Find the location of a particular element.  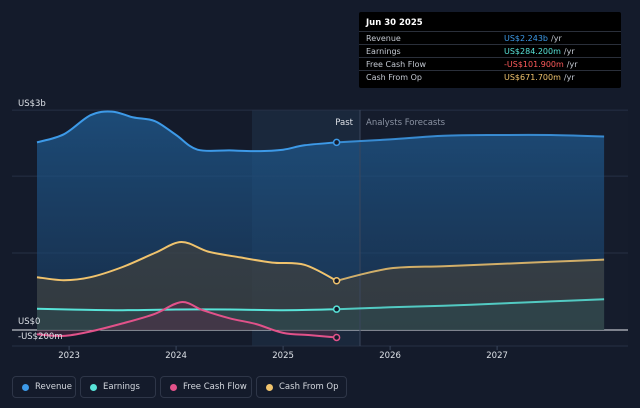

free-cash-flow-past-line is located at coordinates (186, 320).